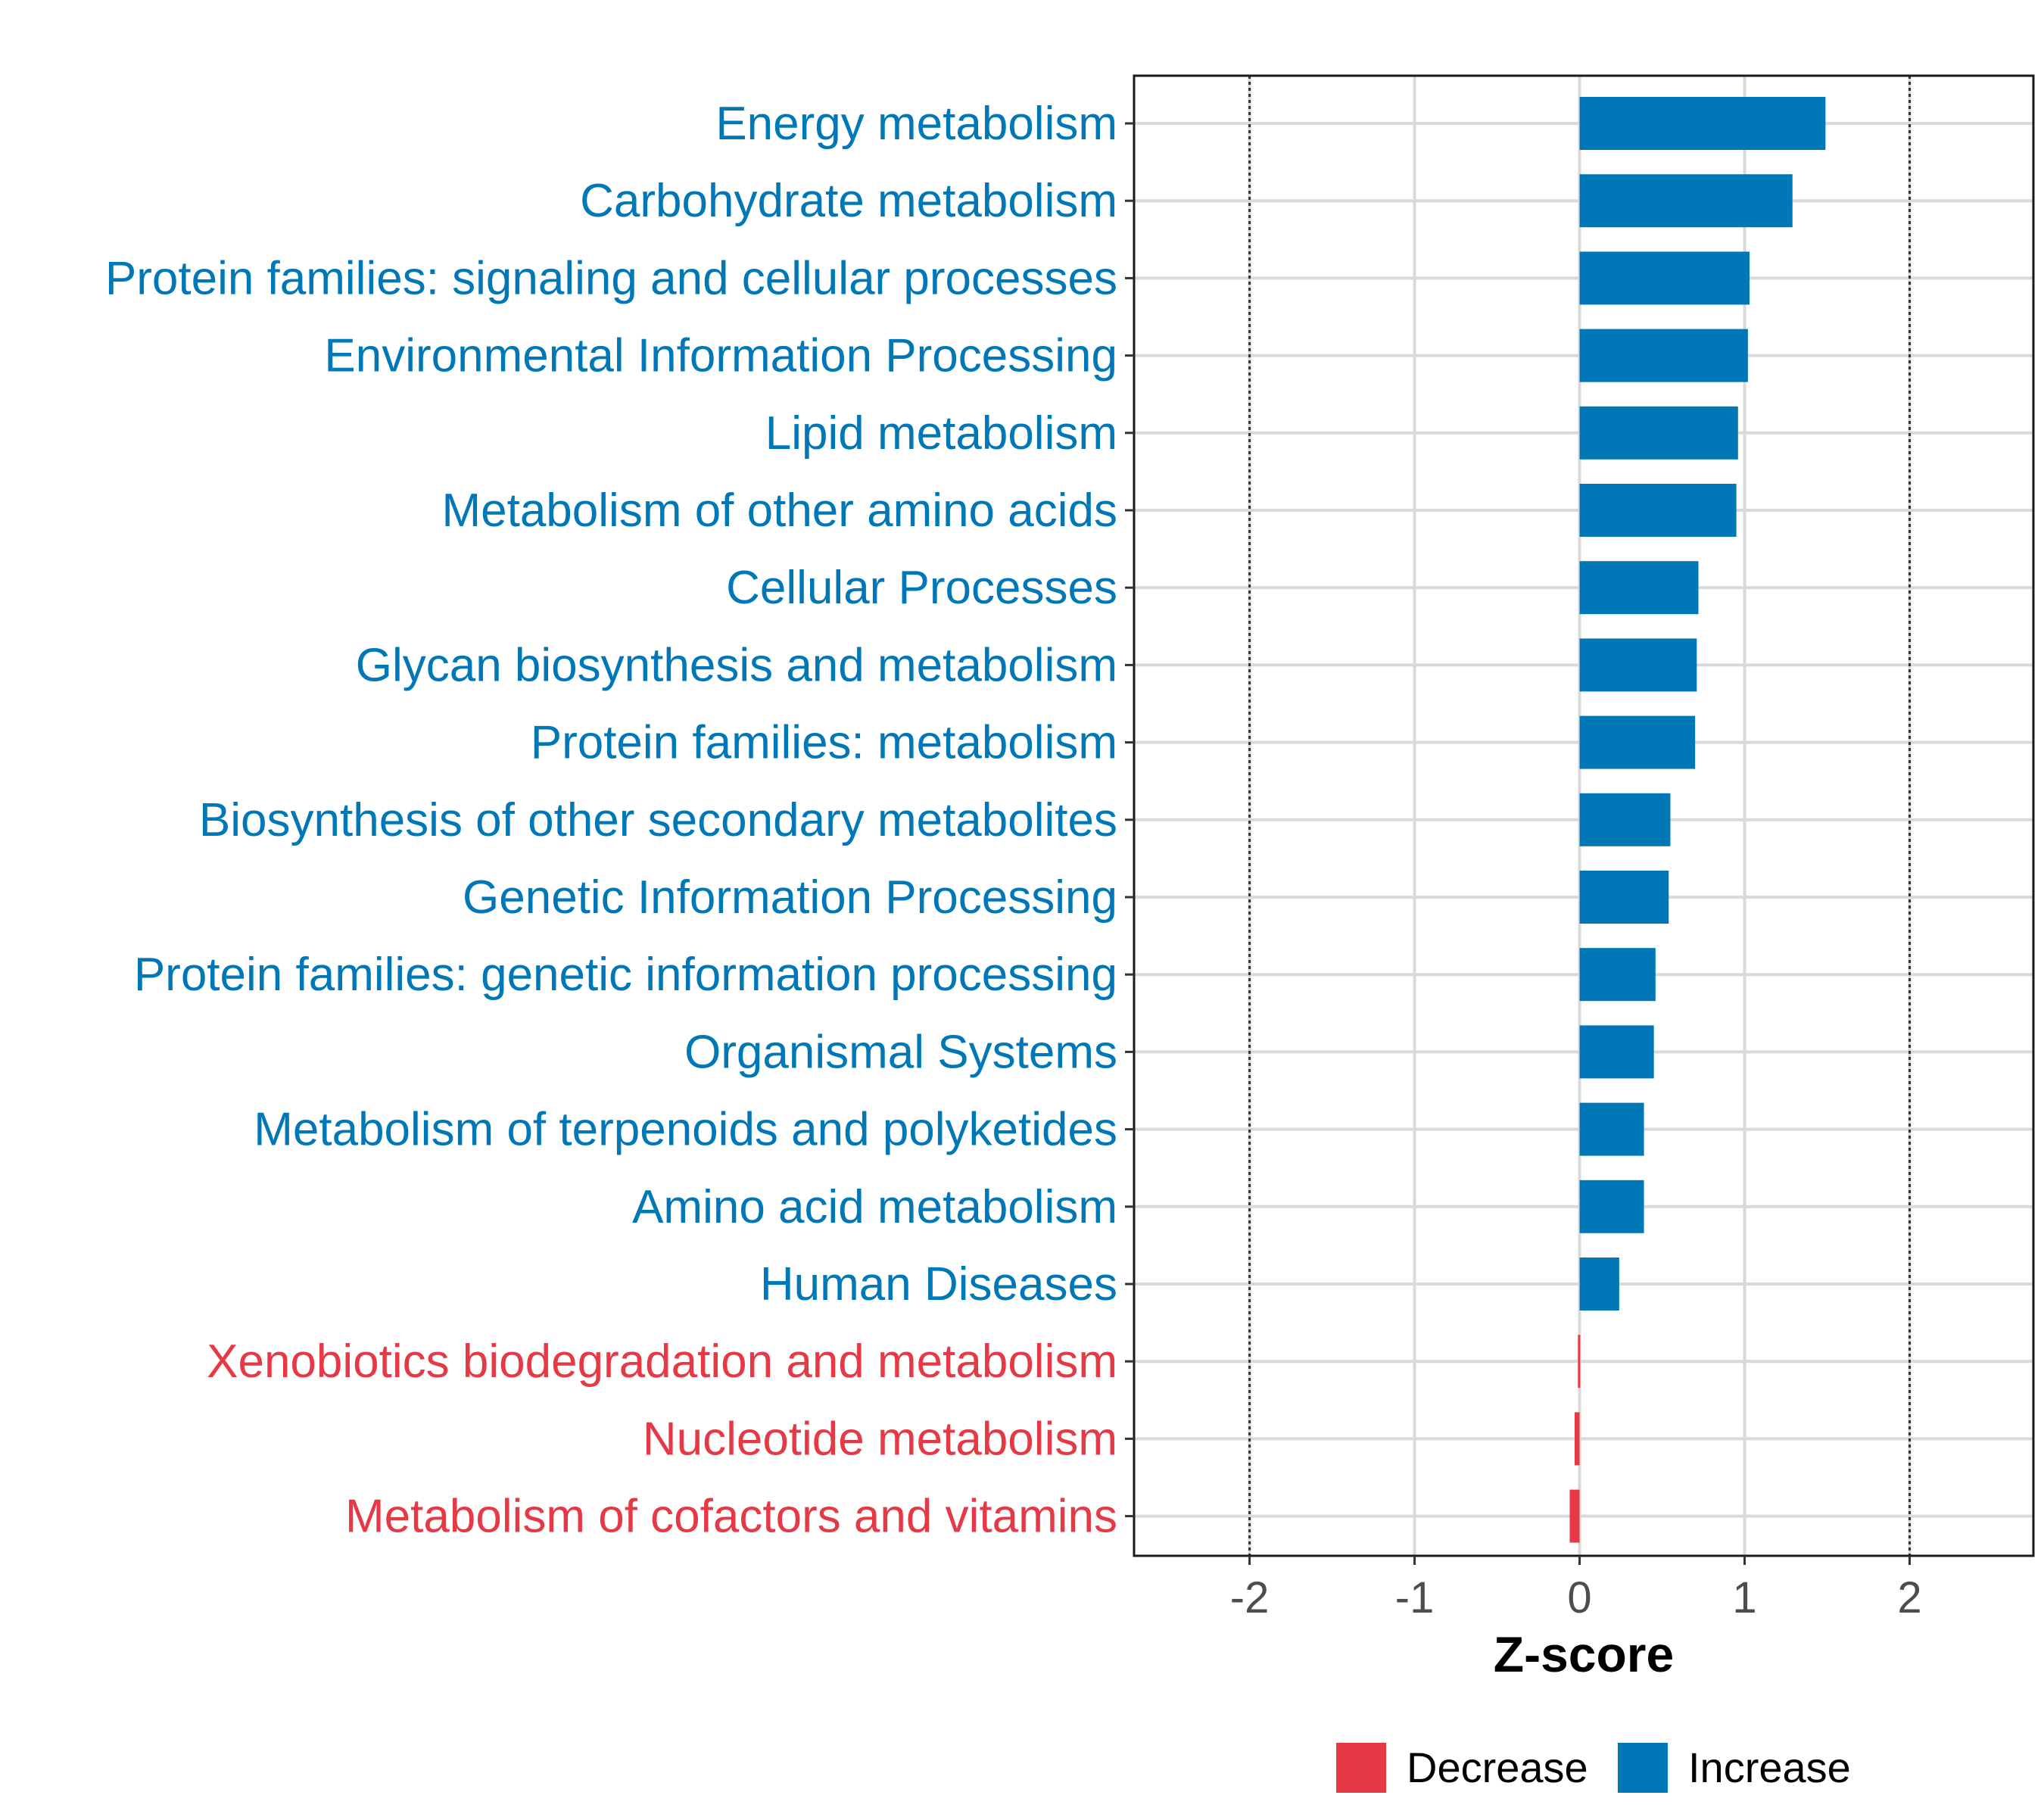 The image size is (2044, 1817). Describe the element at coordinates (874, 1207) in the screenshot. I see `category-label: Amino acid metabolism` at that location.